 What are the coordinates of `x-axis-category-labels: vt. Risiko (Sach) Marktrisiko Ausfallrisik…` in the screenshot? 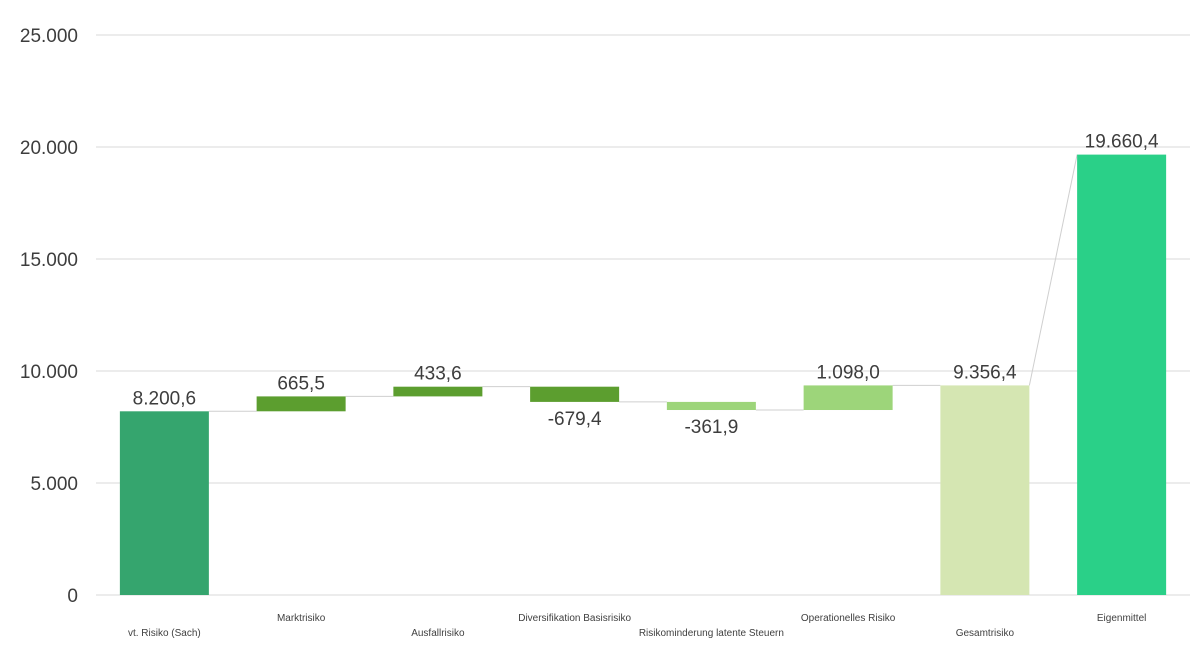 It's located at (637, 626).